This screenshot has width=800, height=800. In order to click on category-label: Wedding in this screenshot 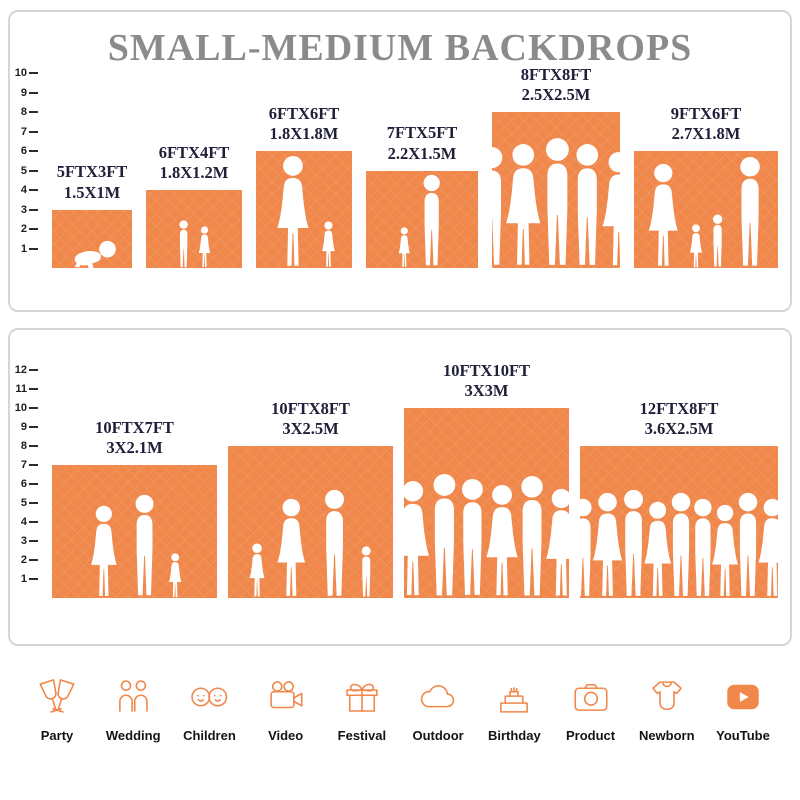, I will do `click(133, 735)`.